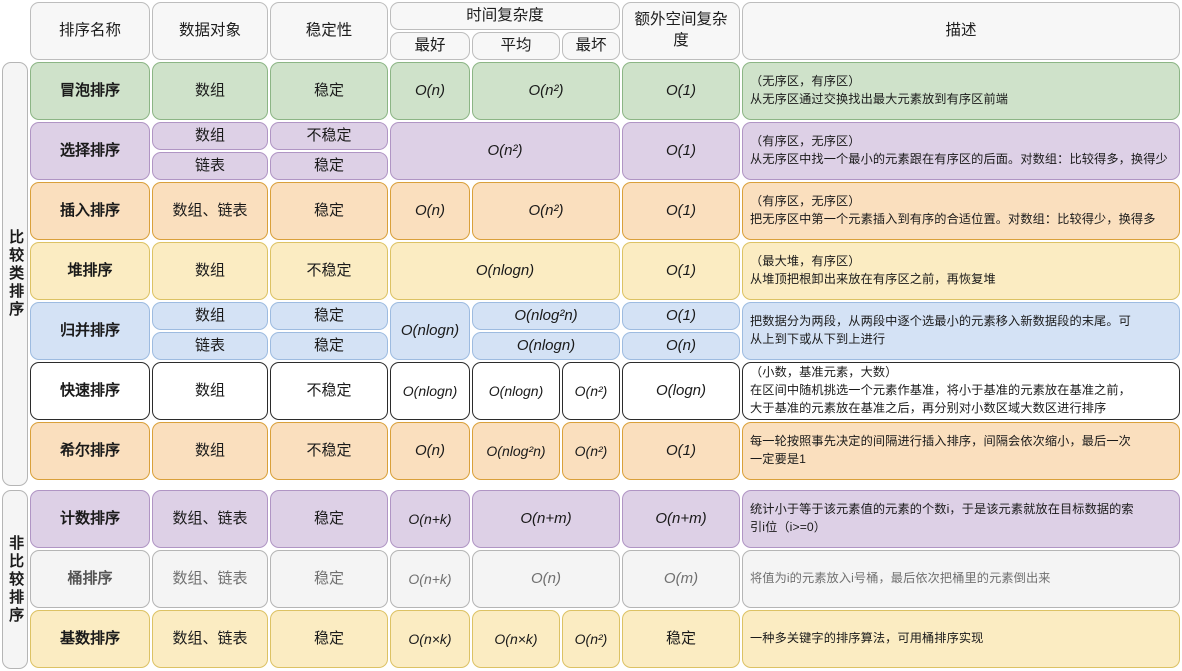  What do you see at coordinates (681, 91) in the screenshot?
I see `row-space-bubble: O(1)` at bounding box center [681, 91].